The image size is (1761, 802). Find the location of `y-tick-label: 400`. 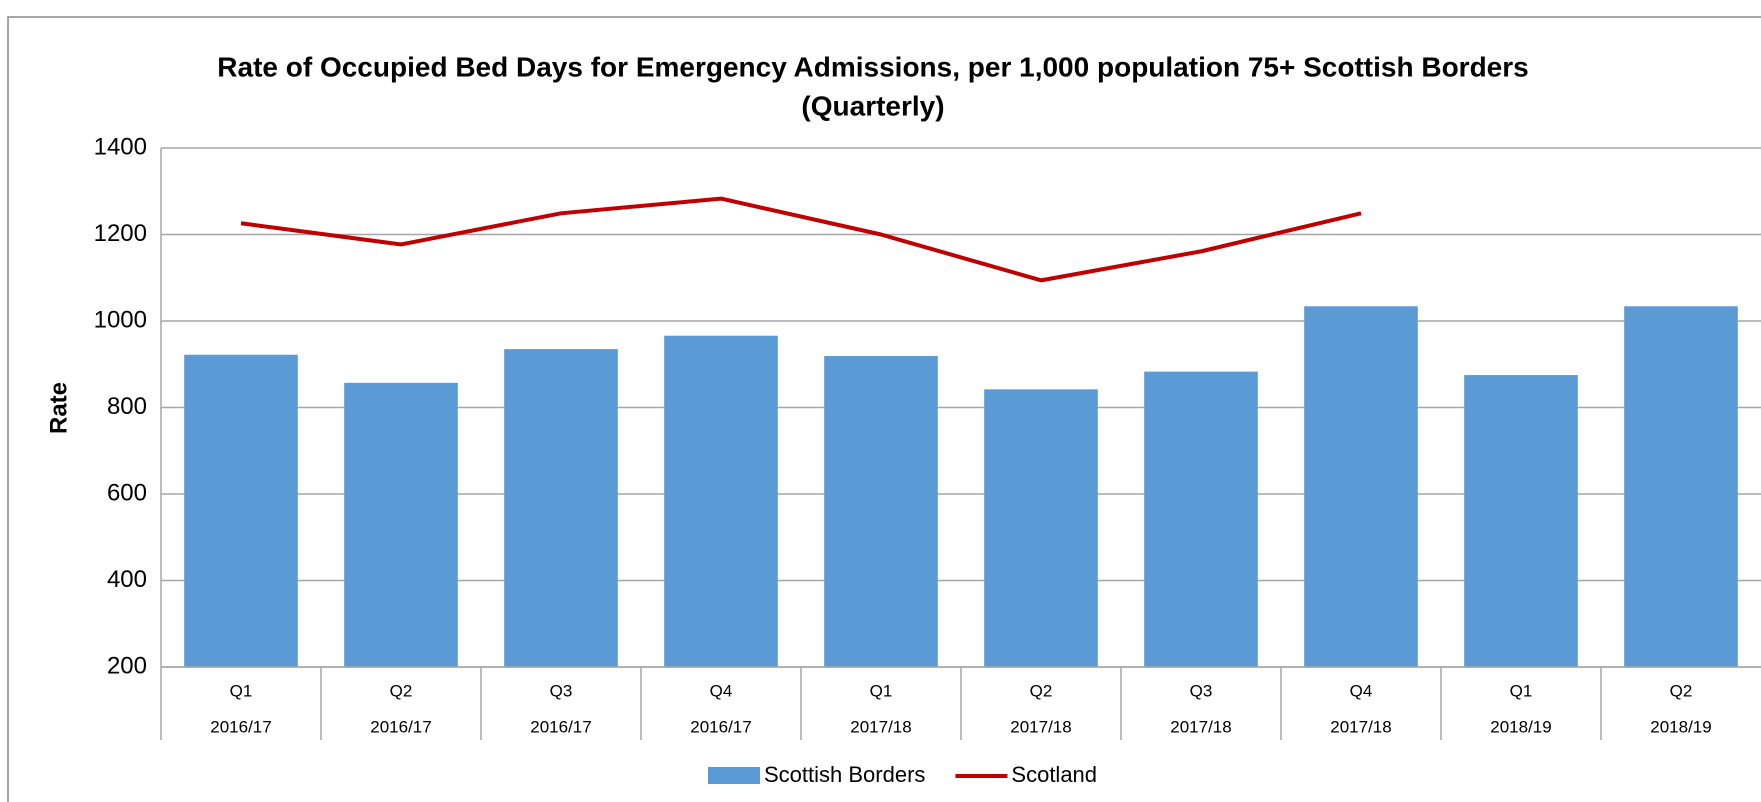

y-tick-label: 400 is located at coordinates (127, 579).